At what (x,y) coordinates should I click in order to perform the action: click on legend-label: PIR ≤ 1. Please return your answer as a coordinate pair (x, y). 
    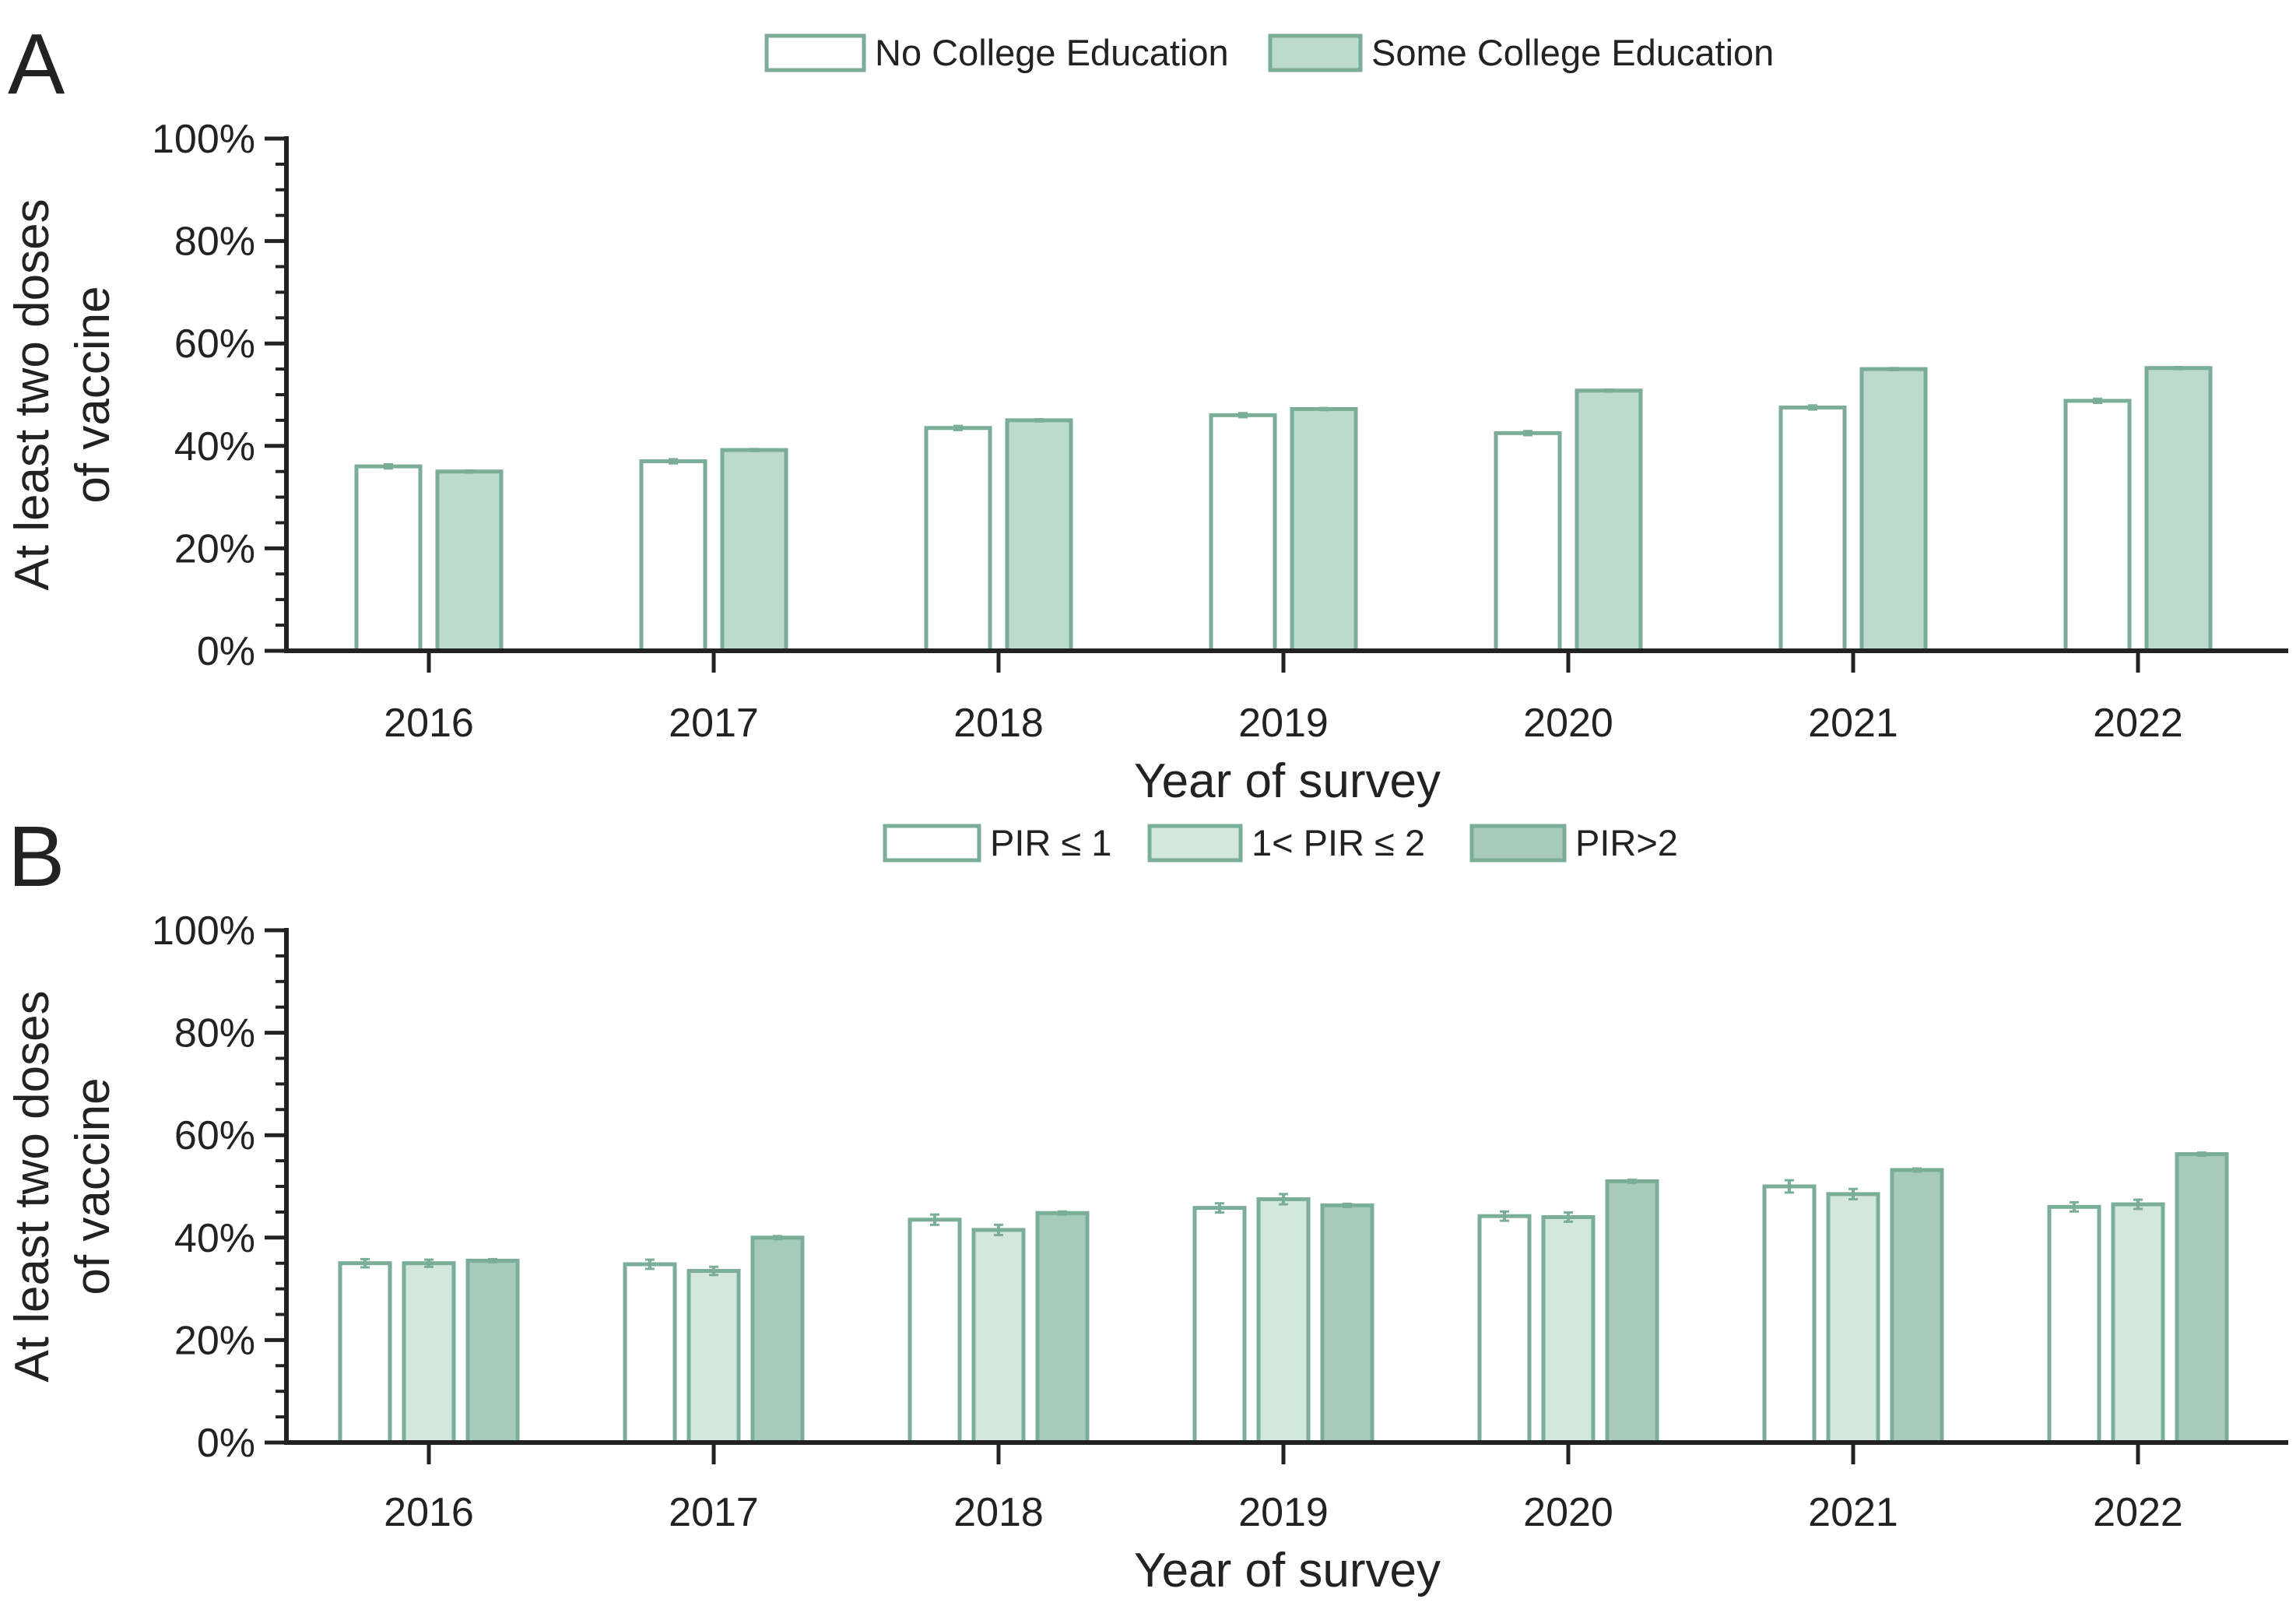
    Looking at the image, I should click on (1050, 842).